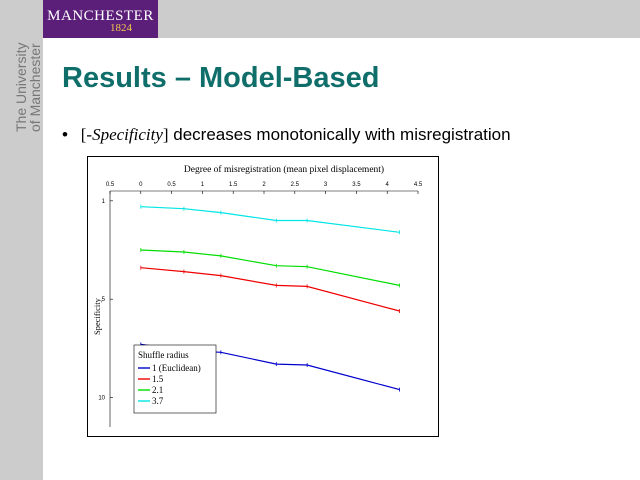 The height and width of the screenshot is (480, 640). What do you see at coordinates (203, 185) in the screenshot?
I see `x-tick-label: 1` at bounding box center [203, 185].